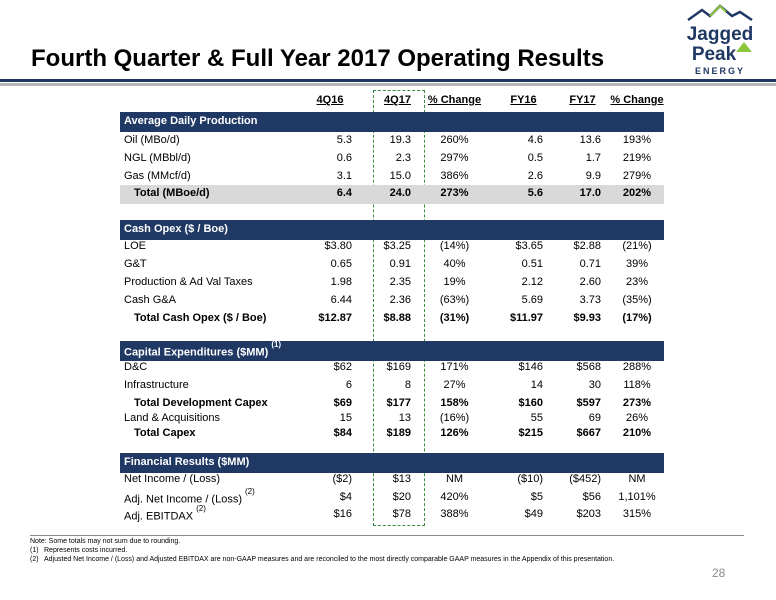 The height and width of the screenshot is (600, 776). I want to click on footnote-number: (1), so click(34, 550).